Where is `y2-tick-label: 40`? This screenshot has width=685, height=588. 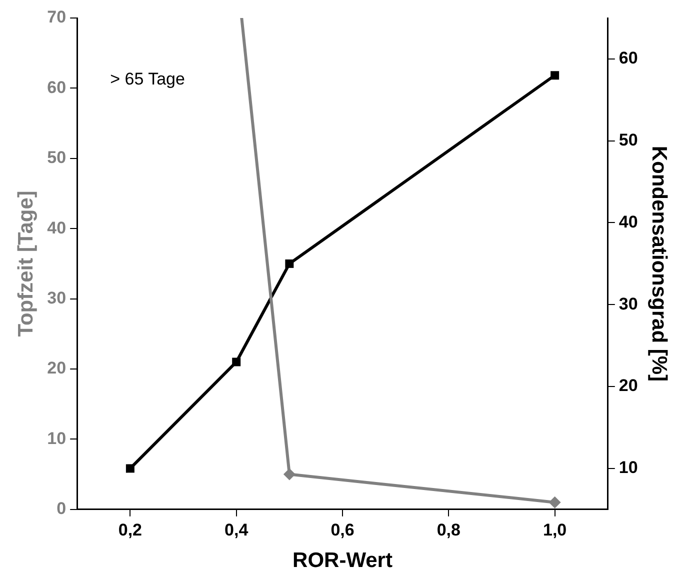 y2-tick-label: 40 is located at coordinates (628, 222).